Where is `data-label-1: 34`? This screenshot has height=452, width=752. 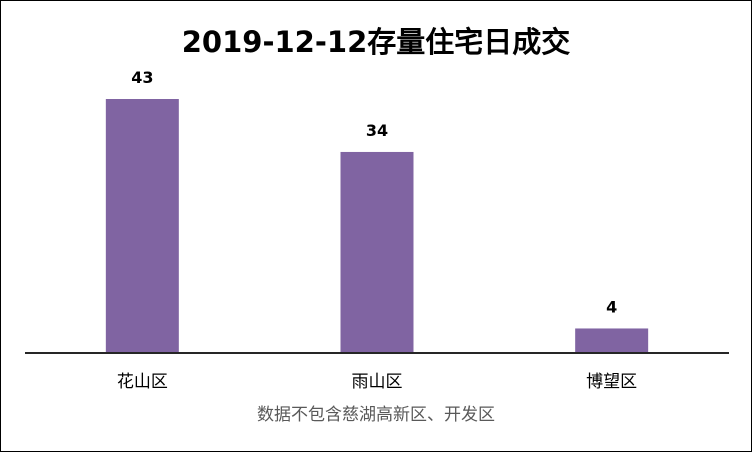 data-label-1: 34 is located at coordinates (377, 130).